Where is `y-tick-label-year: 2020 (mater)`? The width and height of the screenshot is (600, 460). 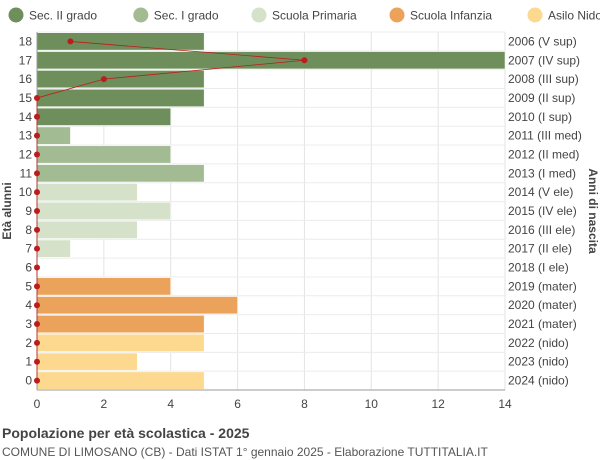 y-tick-label-year: 2020 (mater) is located at coordinates (542, 305).